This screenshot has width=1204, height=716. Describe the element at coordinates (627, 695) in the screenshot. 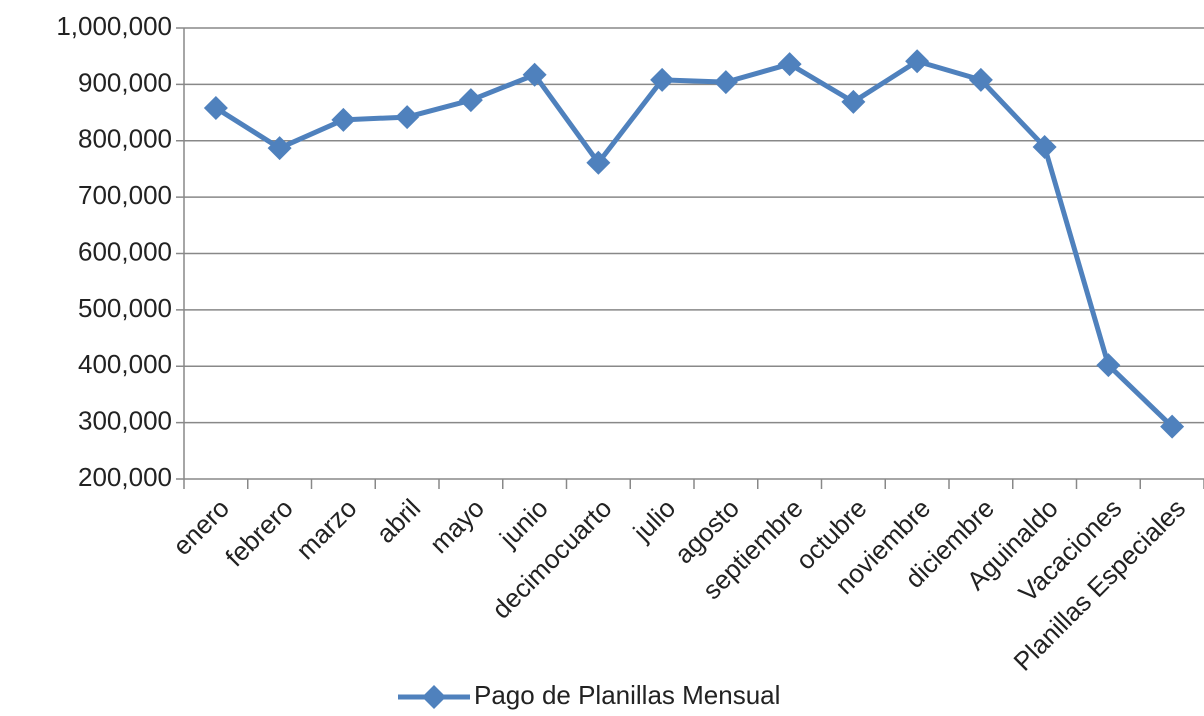

I see `legend-label: Pago de Planillas Mensual` at that location.